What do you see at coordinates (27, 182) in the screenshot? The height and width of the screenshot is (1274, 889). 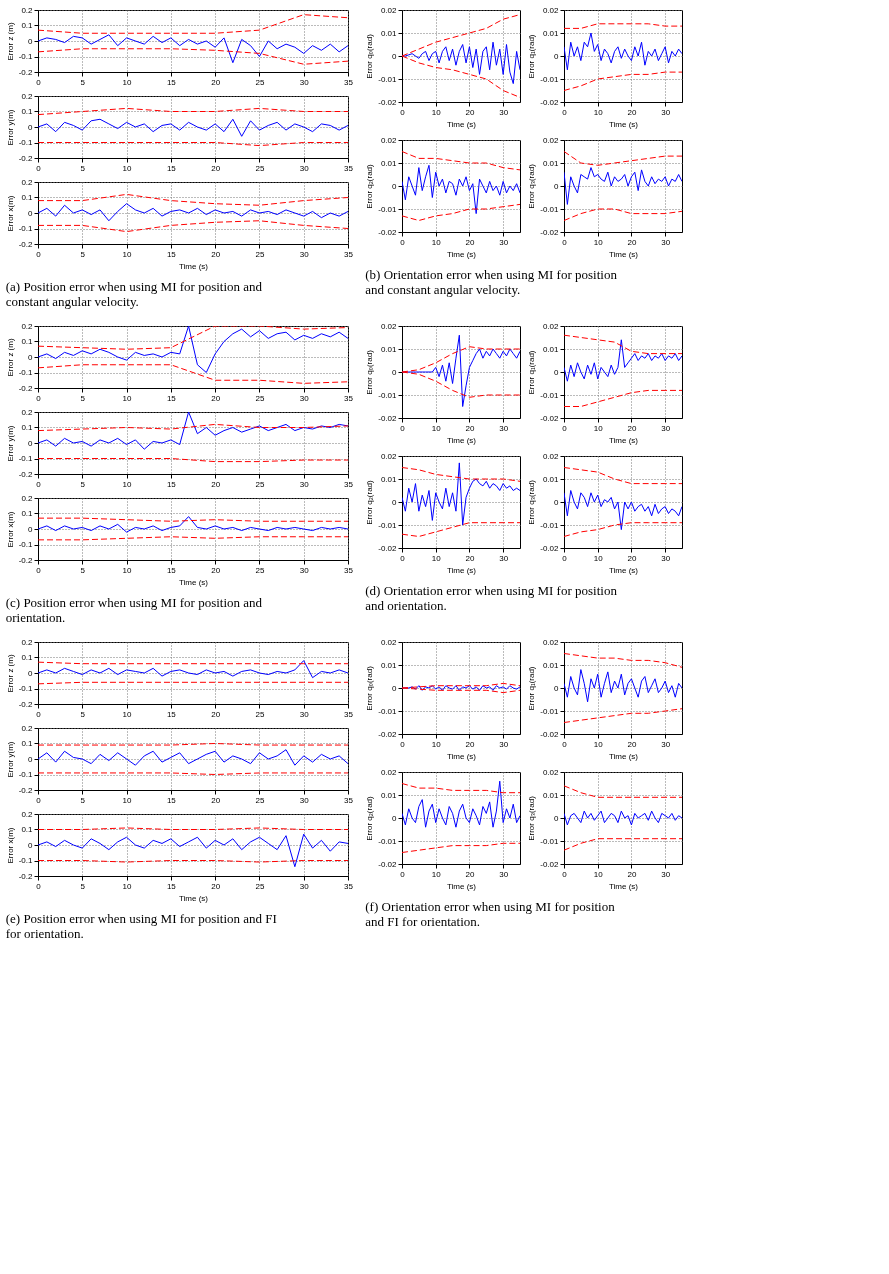 I see `y-tick-label: 0.2` at bounding box center [27, 182].